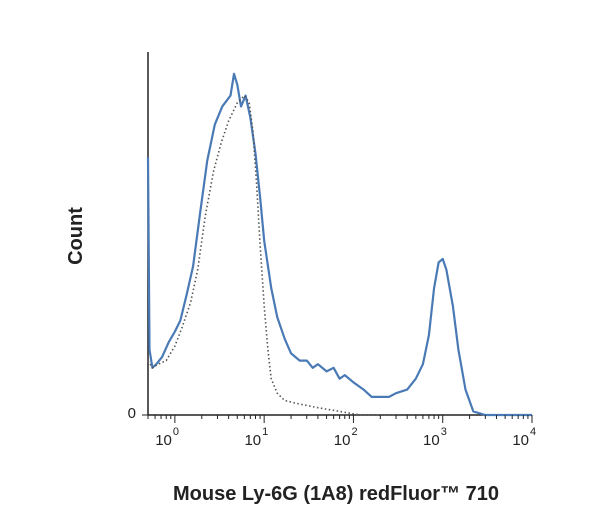 The height and width of the screenshot is (525, 600). I want to click on x-axis-ticks: 10 0 10 1 10 2 10 3 10 4, so click(341, 432).